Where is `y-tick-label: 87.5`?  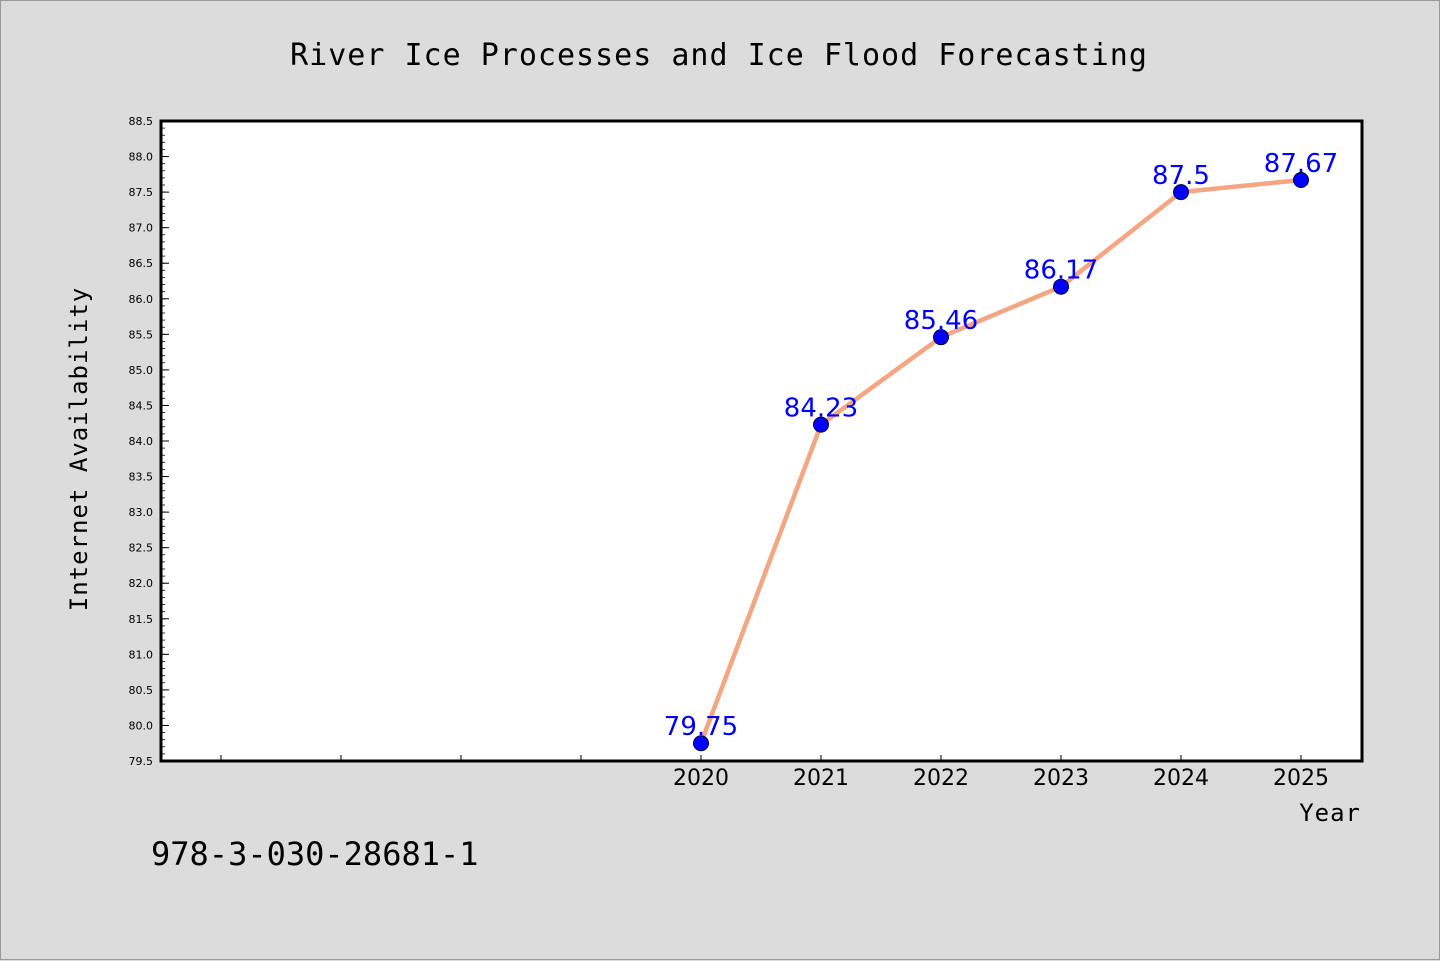 y-tick-label: 87.5 is located at coordinates (141, 192).